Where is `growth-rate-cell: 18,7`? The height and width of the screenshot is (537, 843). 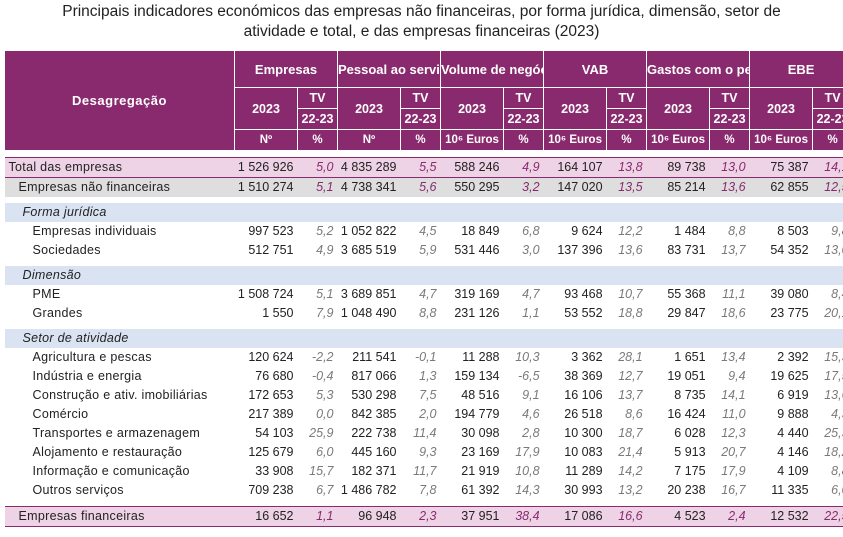 growth-rate-cell: 18,7 is located at coordinates (630, 433).